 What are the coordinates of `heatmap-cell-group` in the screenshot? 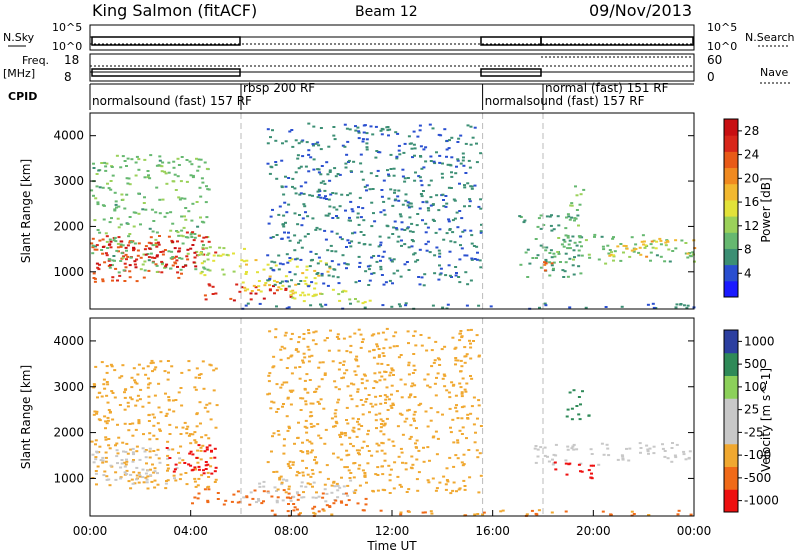 It's located at (548, 266).